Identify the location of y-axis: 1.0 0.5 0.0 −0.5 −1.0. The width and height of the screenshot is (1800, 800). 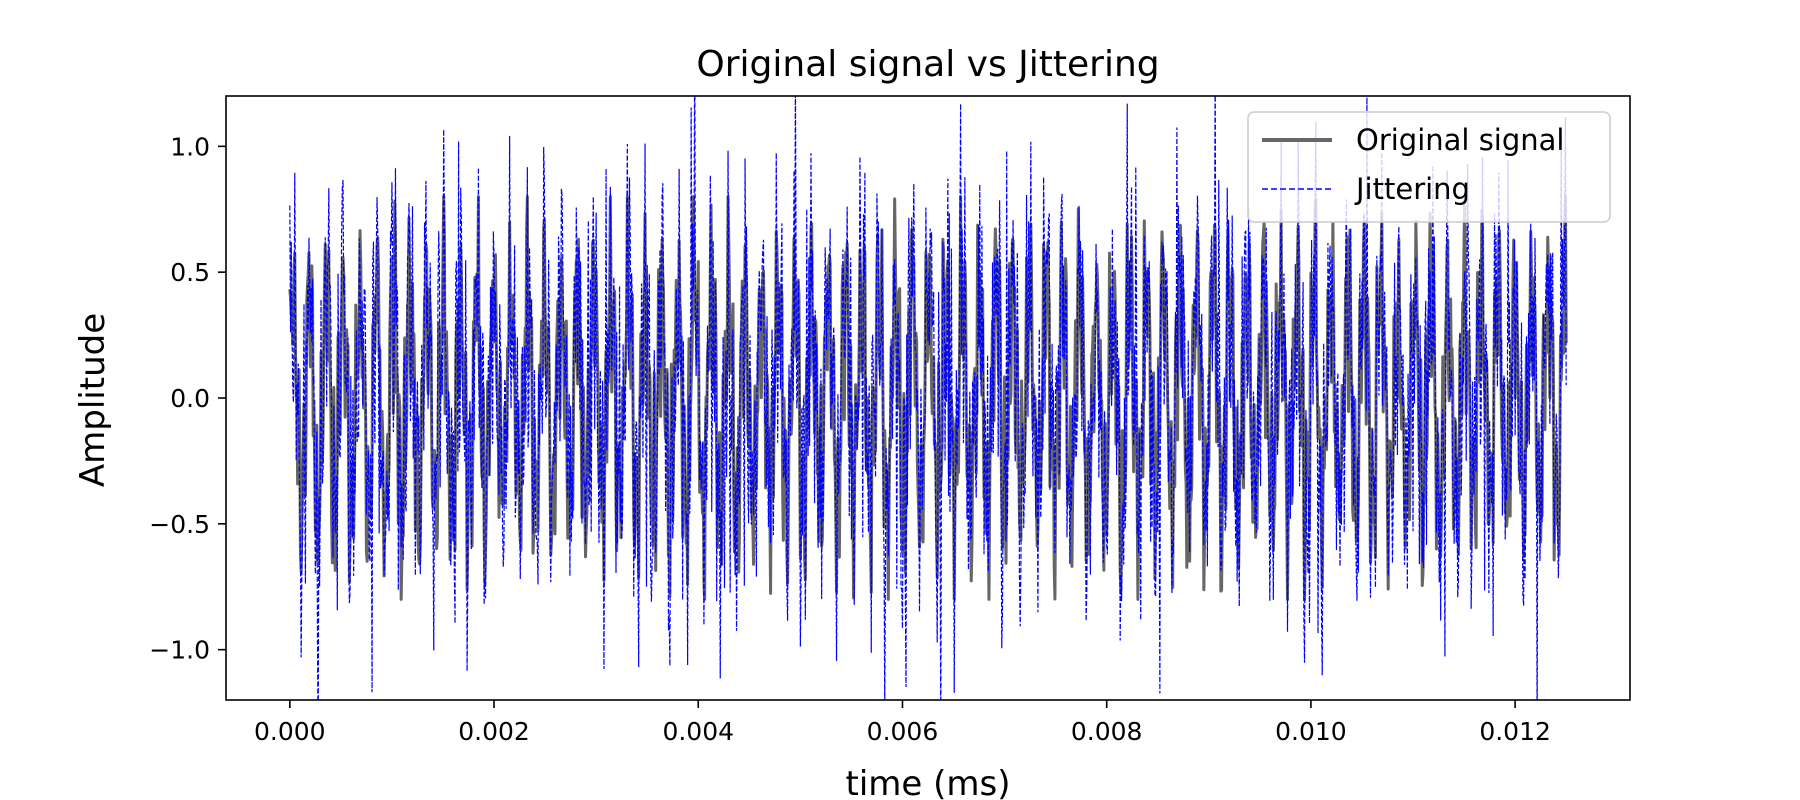
(187, 398).